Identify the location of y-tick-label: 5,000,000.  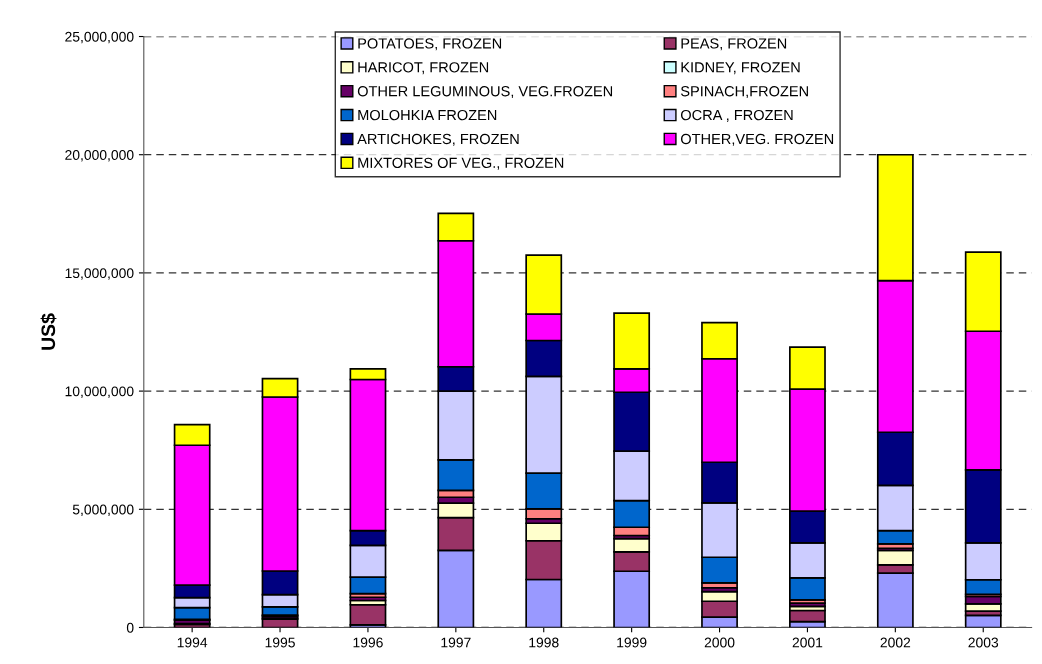
(103, 510).